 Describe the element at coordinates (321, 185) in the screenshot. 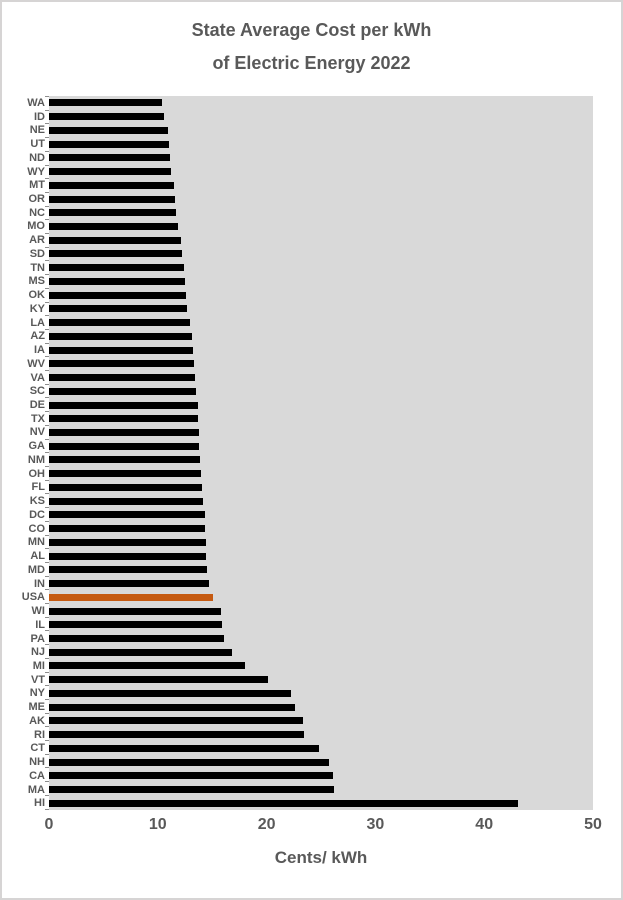

I see `bar-row-mt` at that location.